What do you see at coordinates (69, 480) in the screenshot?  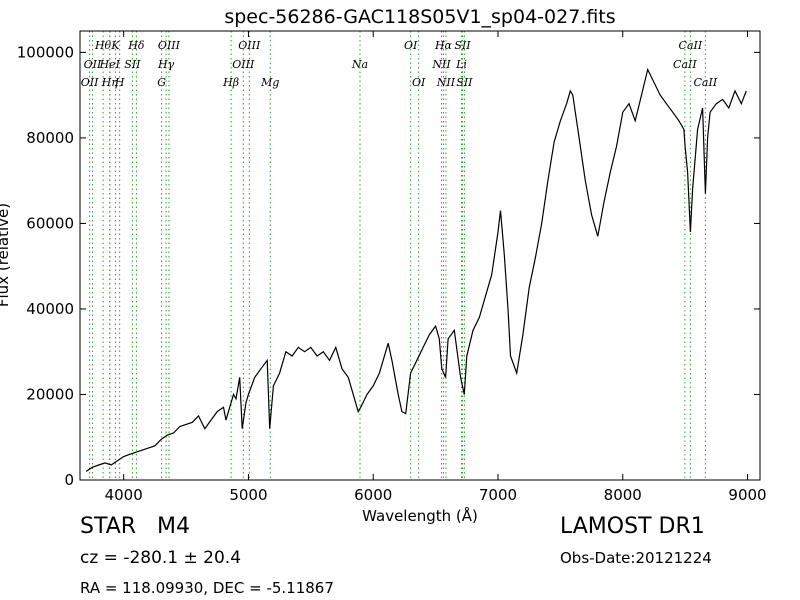 I see `y-tick-label-0: 0` at bounding box center [69, 480].